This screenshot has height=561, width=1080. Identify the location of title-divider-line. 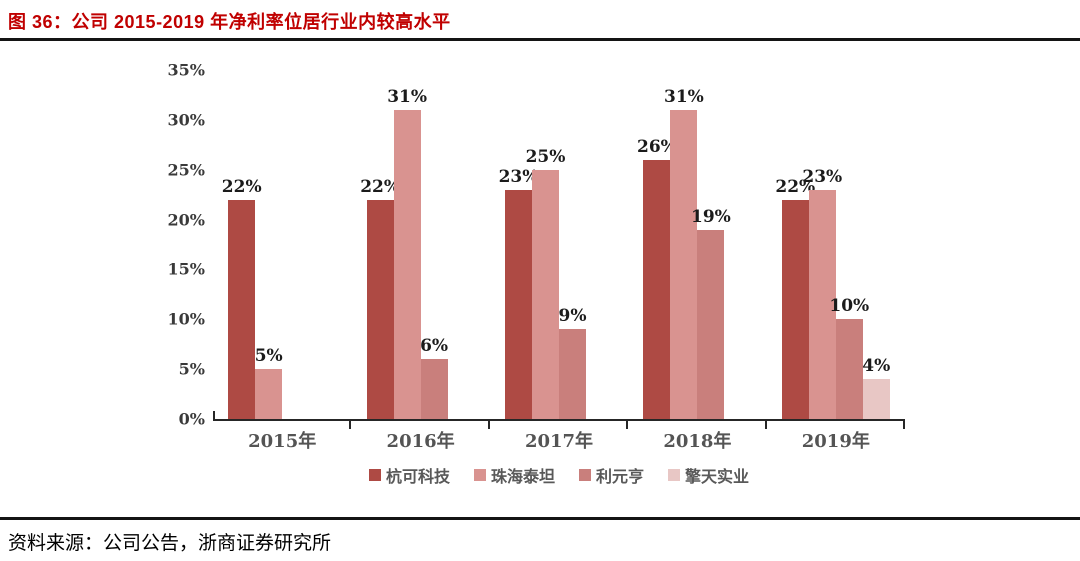
(540, 39).